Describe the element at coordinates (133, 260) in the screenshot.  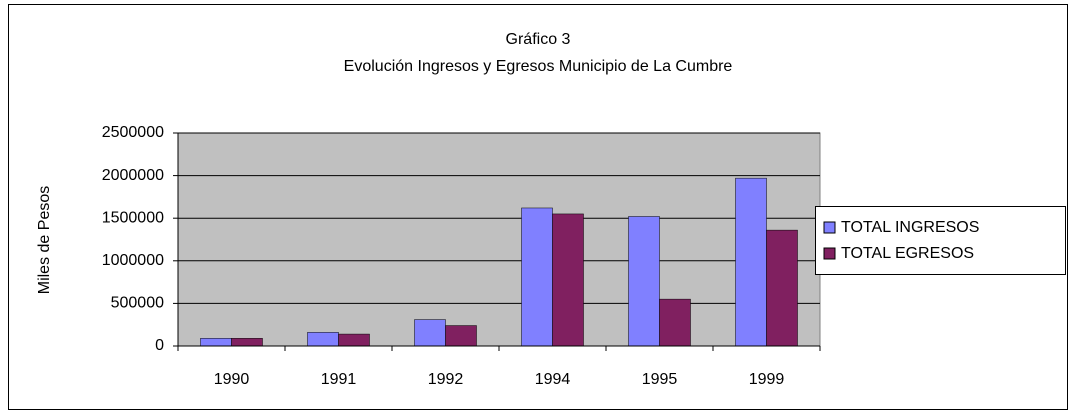
I see `y-tick-label: 1000000` at that location.